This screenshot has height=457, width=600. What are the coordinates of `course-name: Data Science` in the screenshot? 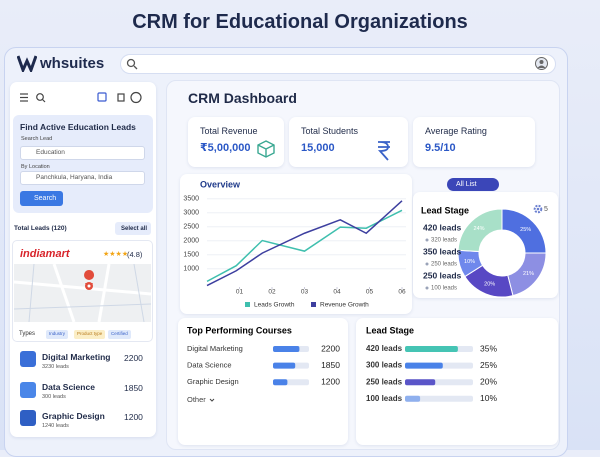 It's located at (68, 387).